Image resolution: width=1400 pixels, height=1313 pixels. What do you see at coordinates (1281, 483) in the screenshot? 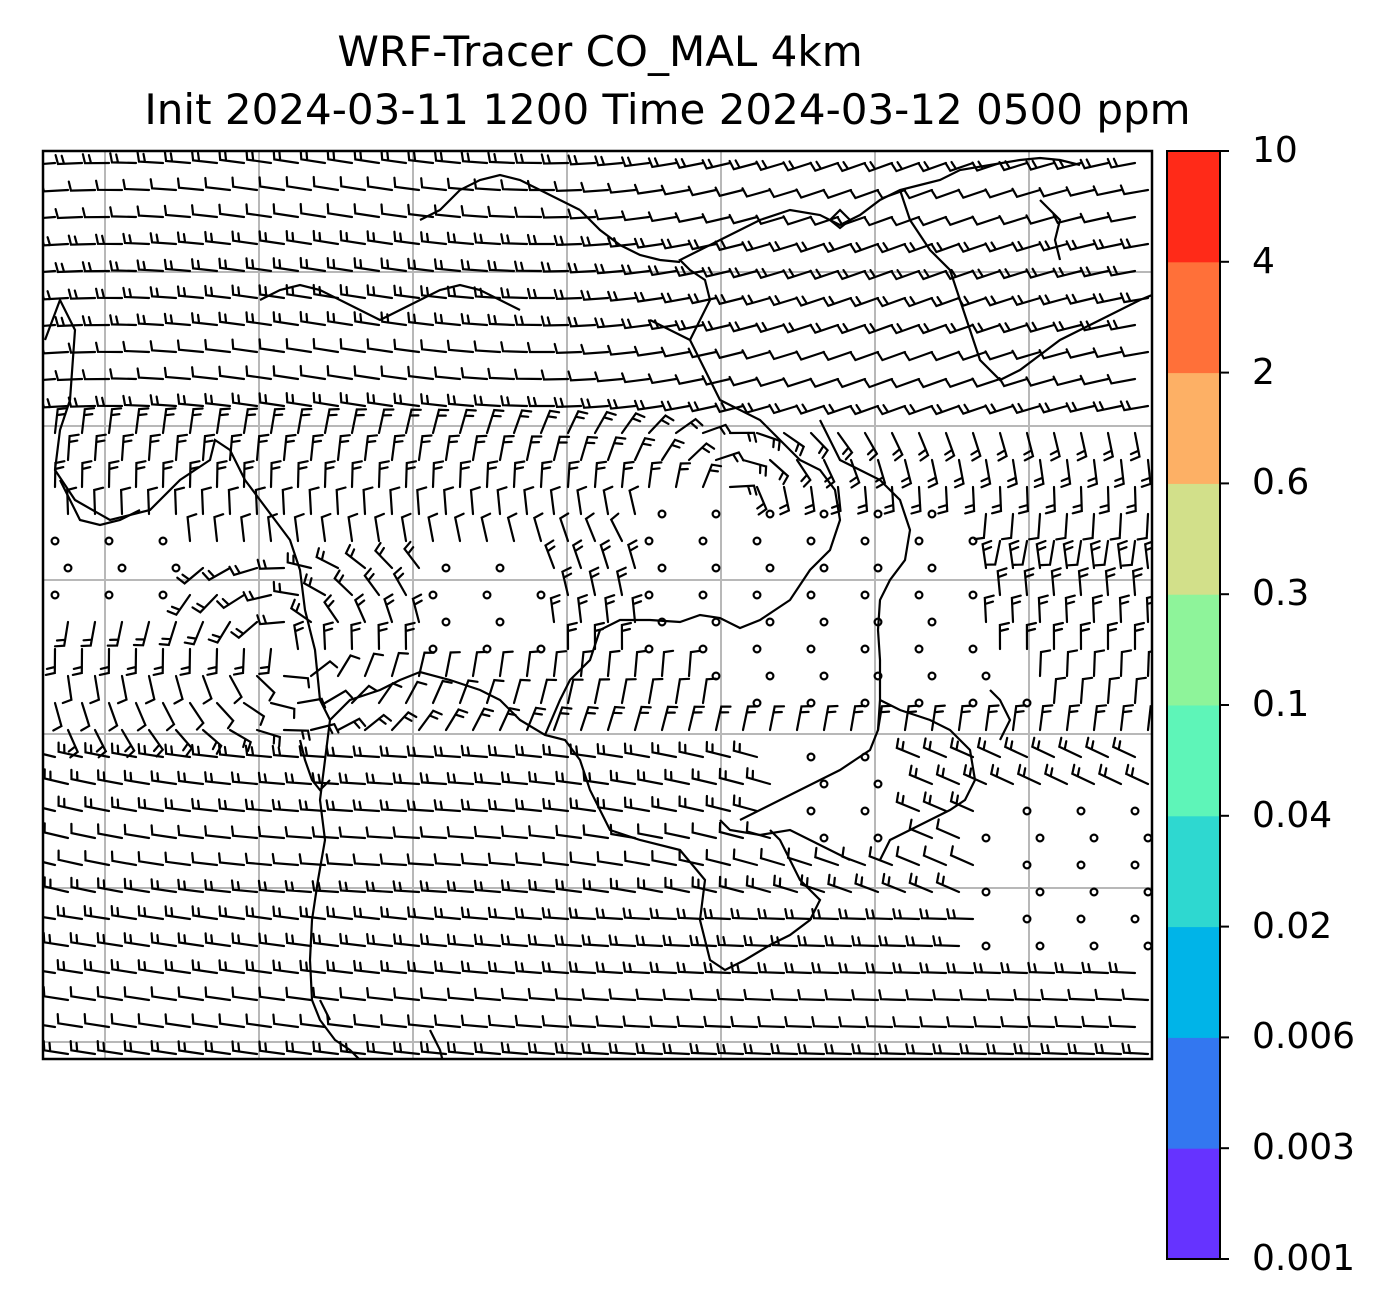
I see `colorbar-tick-label: 0.6` at bounding box center [1281, 483].